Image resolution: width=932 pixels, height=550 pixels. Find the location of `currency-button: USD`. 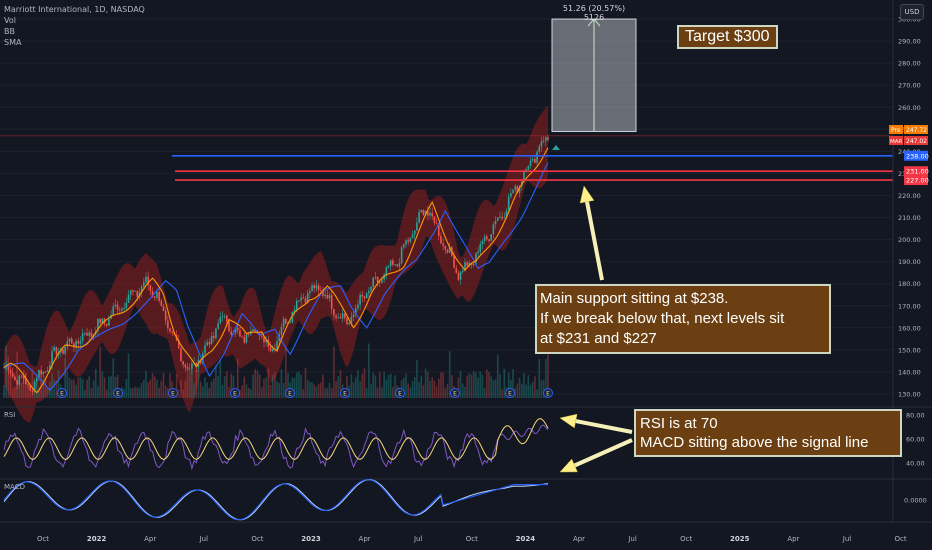

currency-button: USD is located at coordinates (912, 12).